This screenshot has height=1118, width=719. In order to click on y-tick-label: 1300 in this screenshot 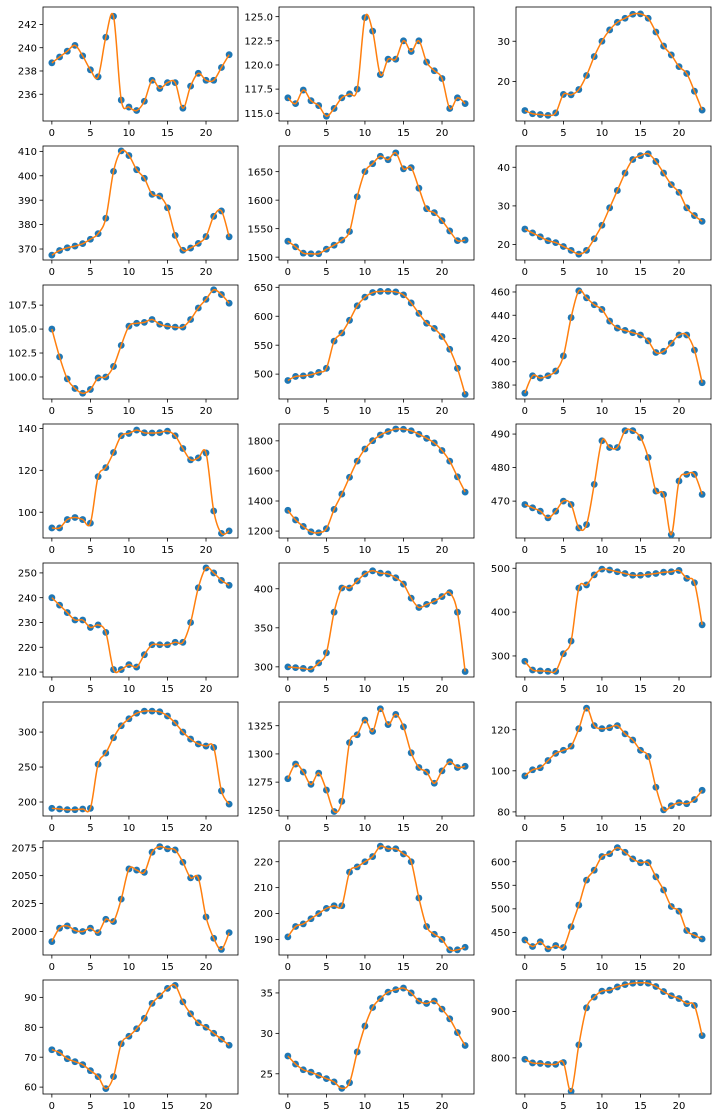, I will do `click(260, 755)`.